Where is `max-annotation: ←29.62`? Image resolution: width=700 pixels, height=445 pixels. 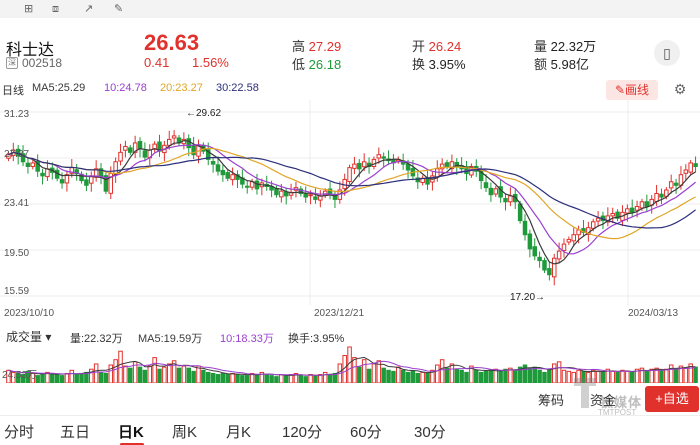
max-annotation: ←29.62 is located at coordinates (204, 113).